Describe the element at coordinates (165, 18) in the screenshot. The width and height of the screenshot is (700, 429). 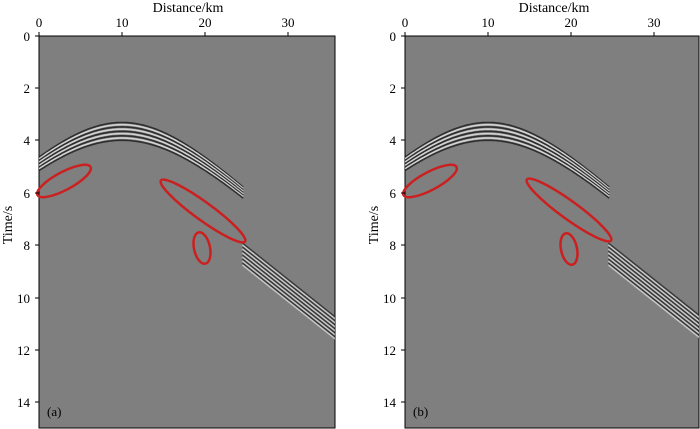
I see `x-axis-a: 0 10 20 30 Distance/km` at that location.